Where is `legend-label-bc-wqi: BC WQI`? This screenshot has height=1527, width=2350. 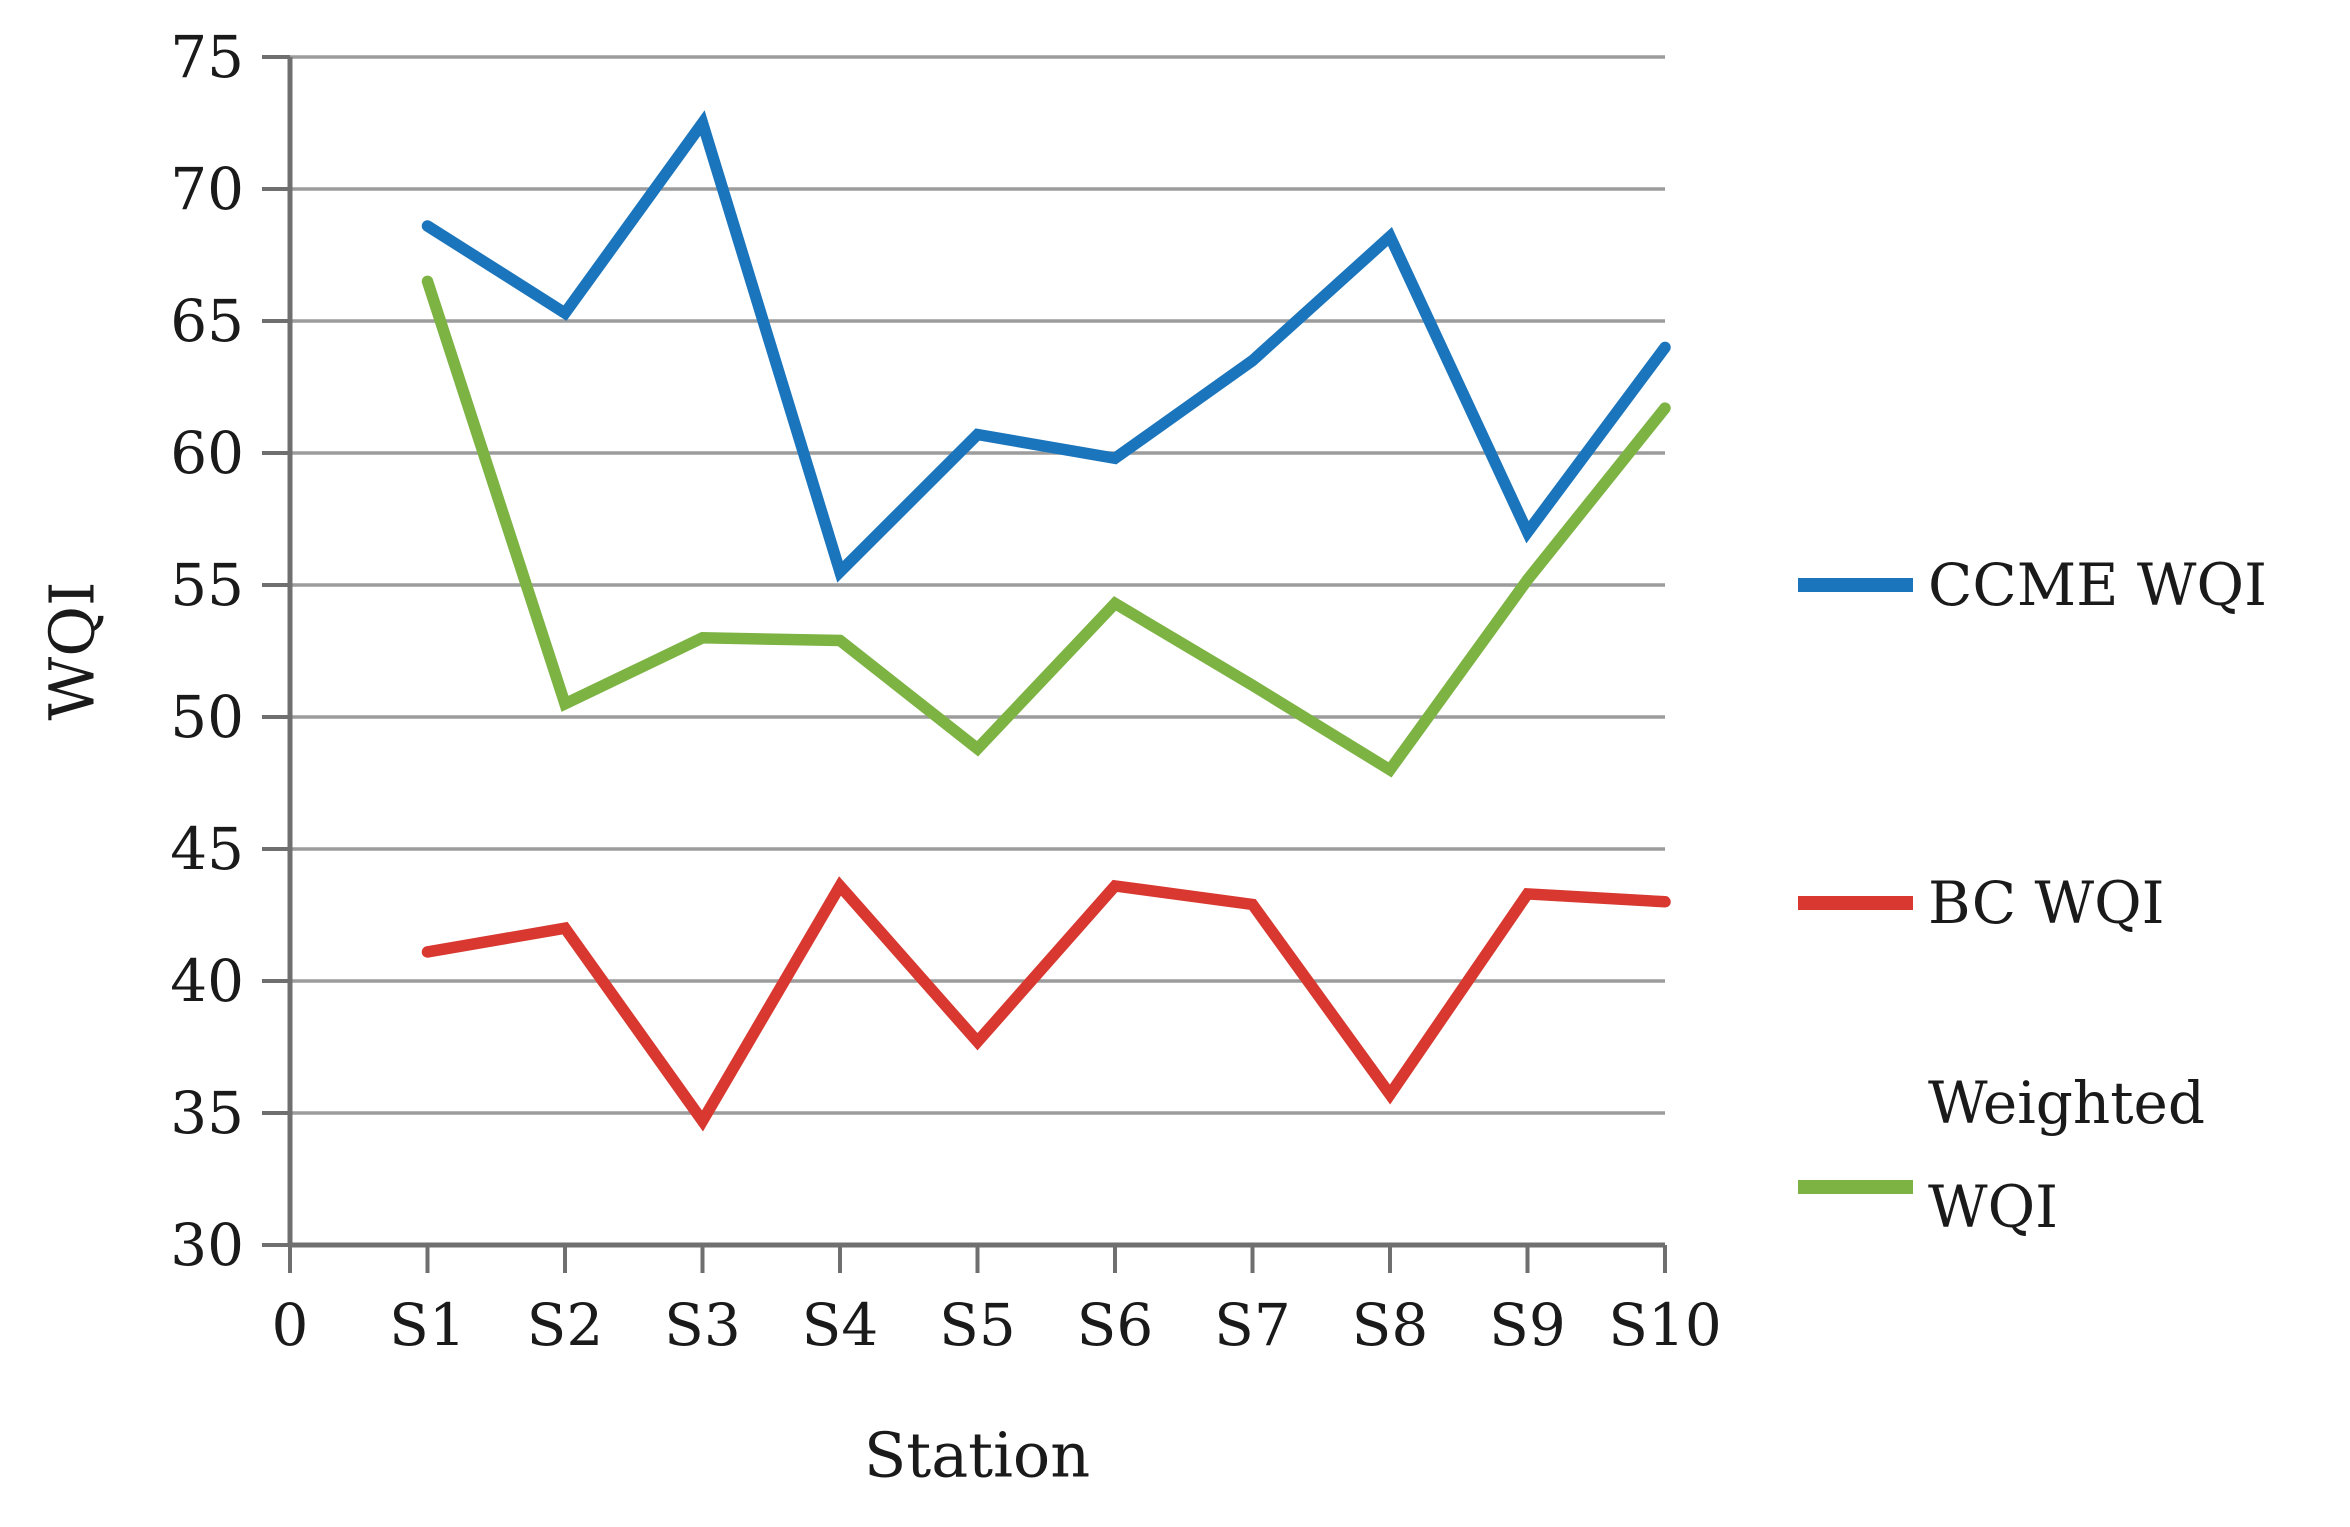 legend-label-bc-wqi: BC WQI is located at coordinates (2046, 903).